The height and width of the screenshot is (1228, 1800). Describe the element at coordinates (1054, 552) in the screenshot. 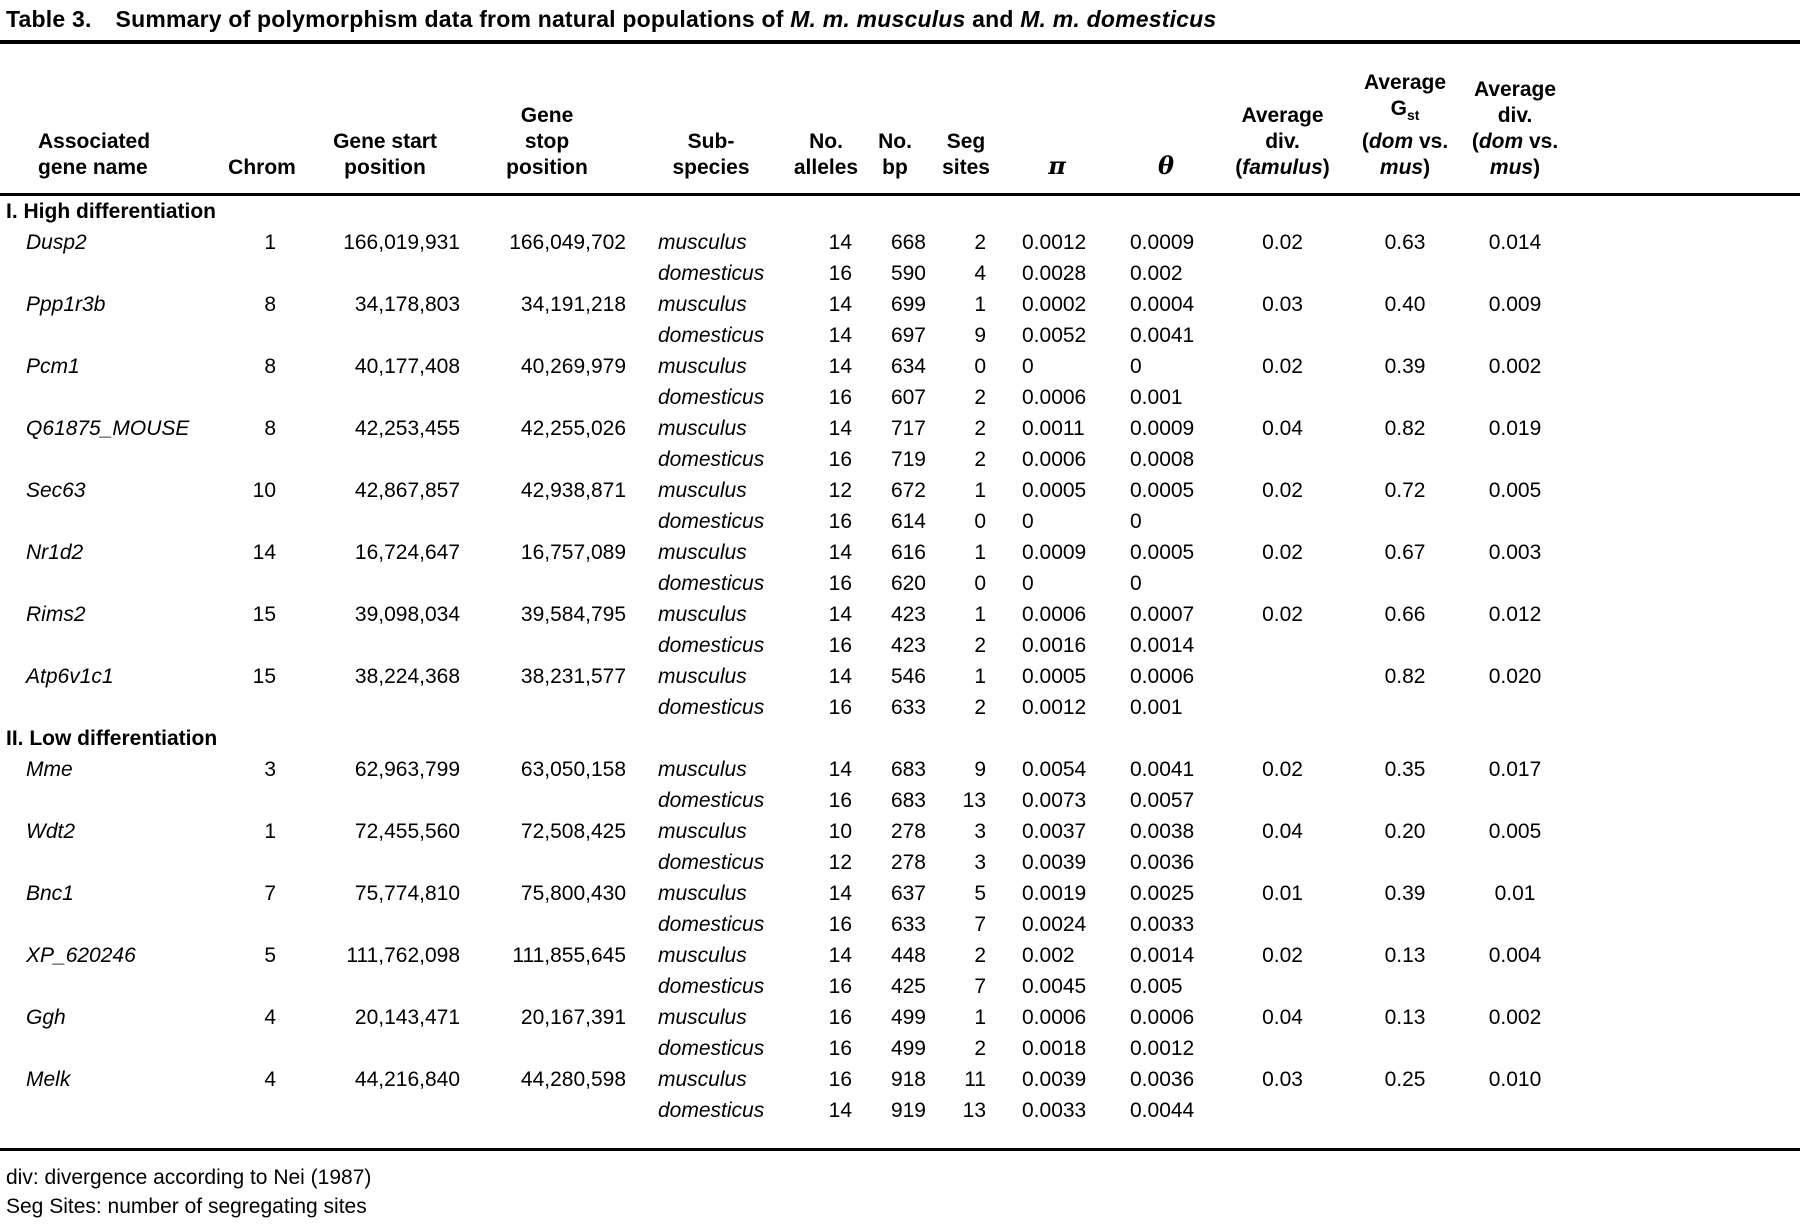

I see `pi-value: 0.0009` at that location.